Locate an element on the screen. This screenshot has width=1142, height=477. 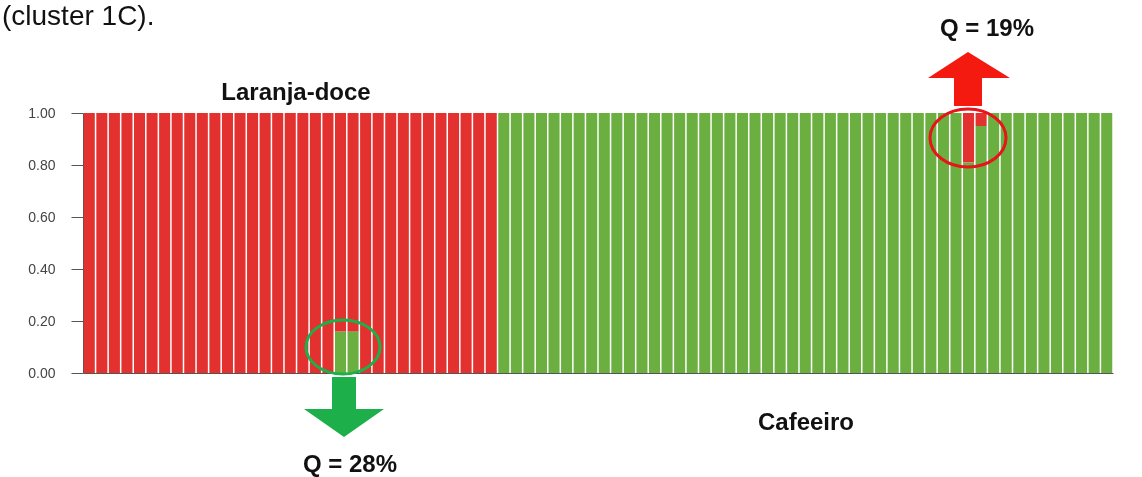
y-tick-label: 0.40 is located at coordinates (42, 268).